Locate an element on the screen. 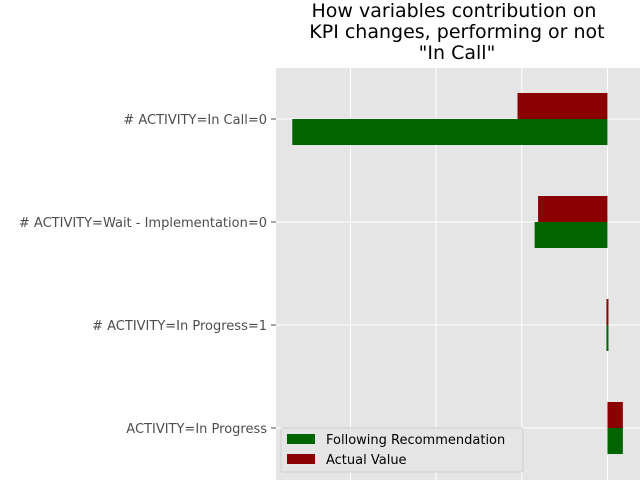 Image resolution: width=640 pixels, height=480 pixels. y-tick-label: # ACTIVITY=Wait - Implementation=0 is located at coordinates (143, 223).